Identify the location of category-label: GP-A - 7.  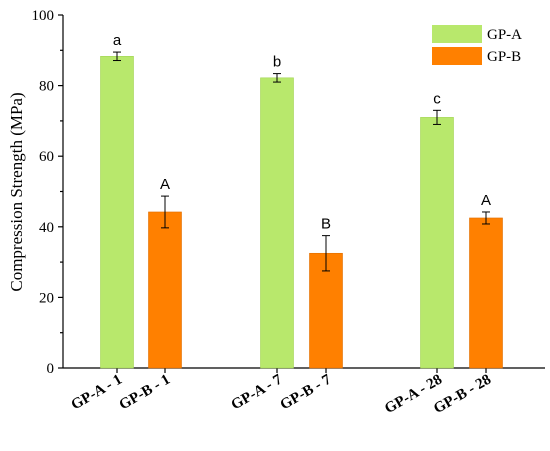
(257, 392).